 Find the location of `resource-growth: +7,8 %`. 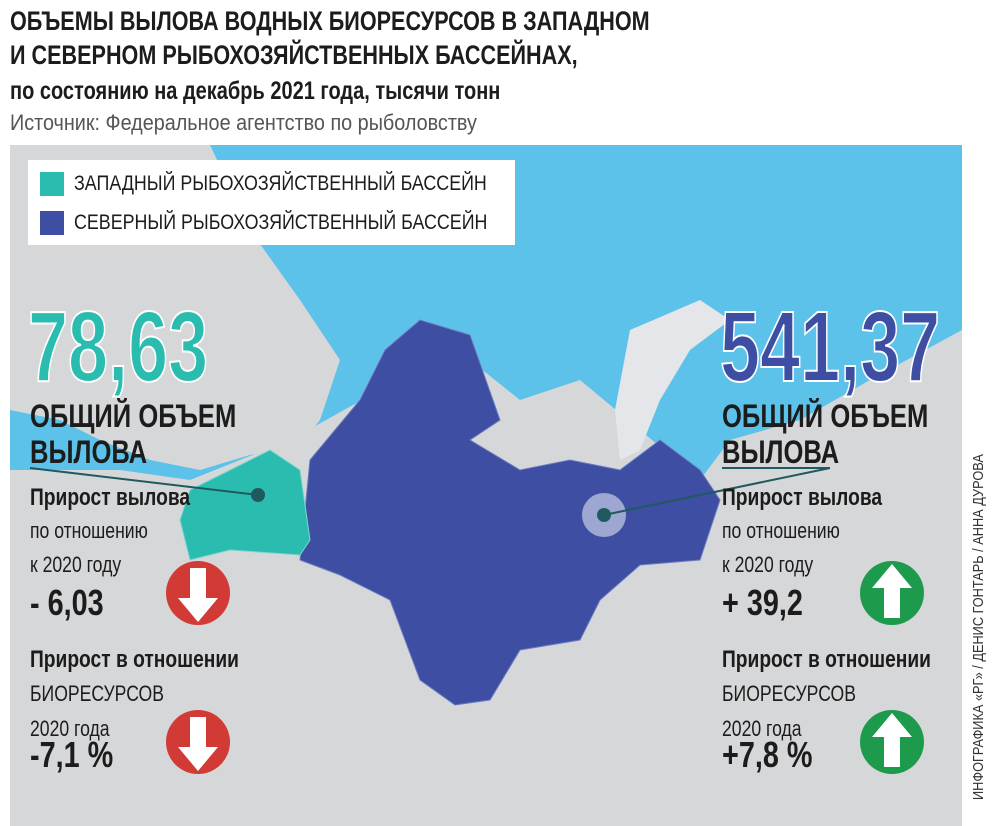

resource-growth: +7,8 % is located at coordinates (767, 754).